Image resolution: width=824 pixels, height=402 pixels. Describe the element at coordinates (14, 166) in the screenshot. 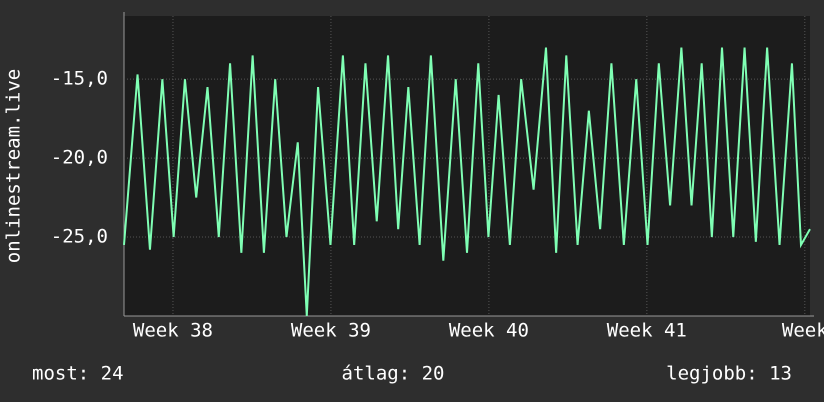

I see `y-axis-label: onlinestream.live` at that location.